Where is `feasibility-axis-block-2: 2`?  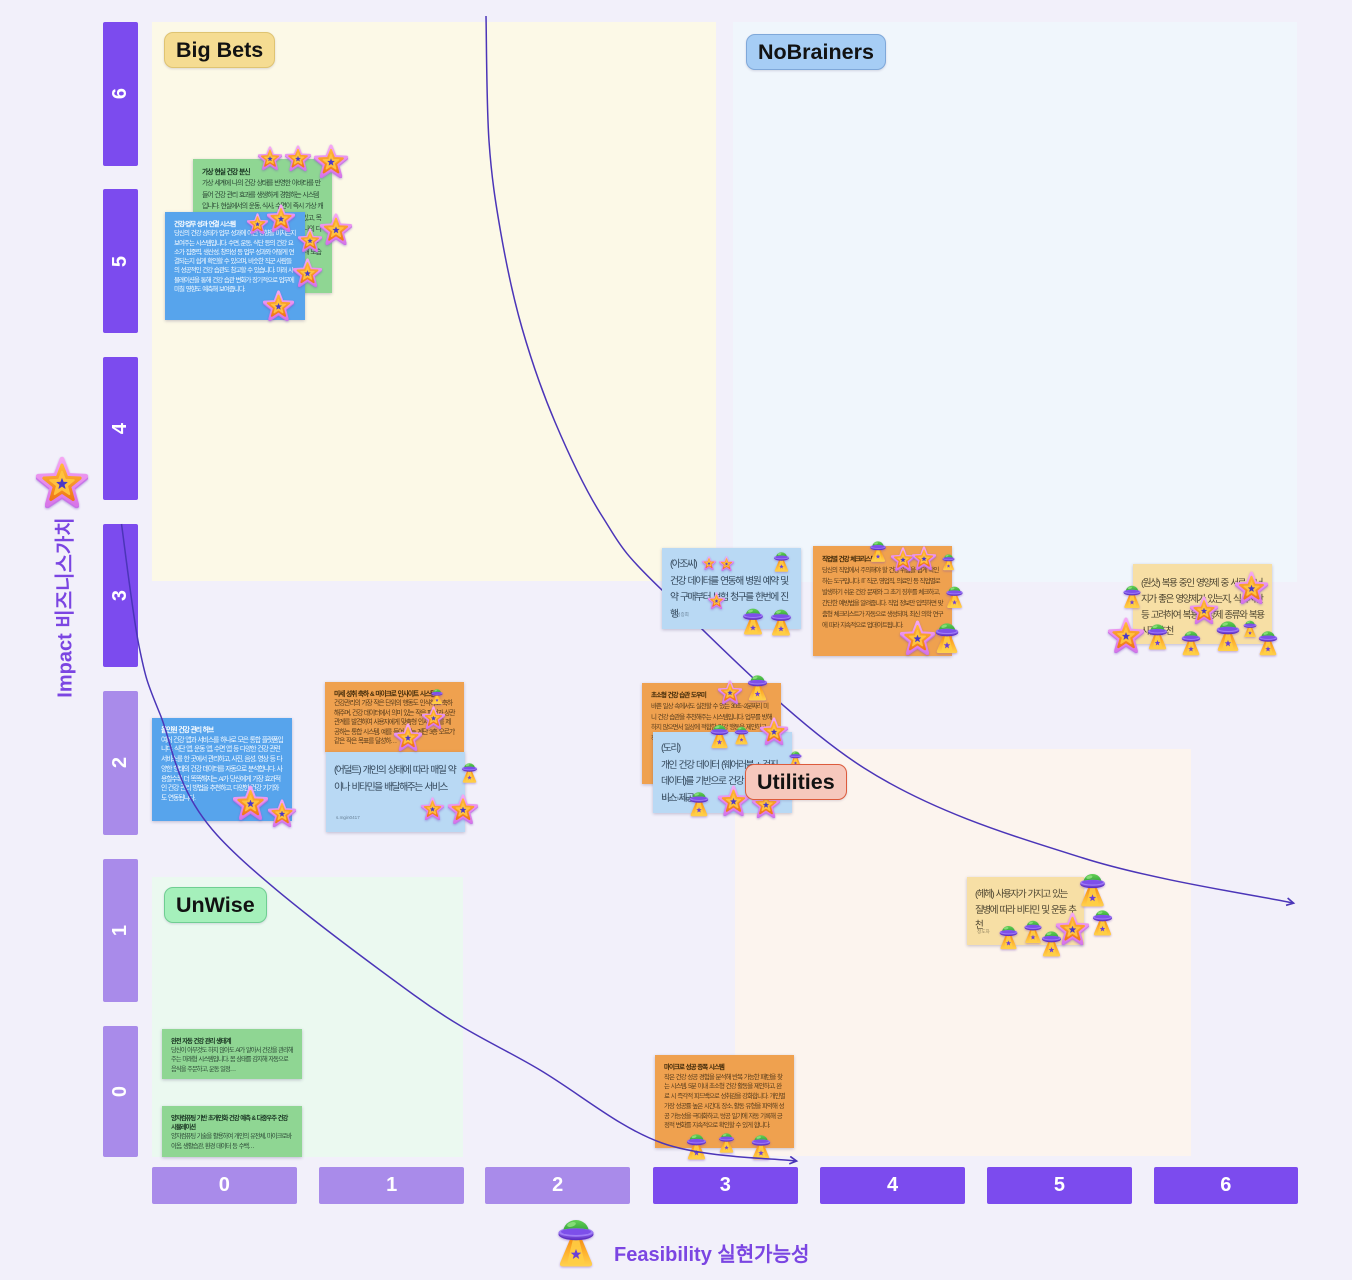 feasibility-axis-block-2: 2 is located at coordinates (557, 1185).